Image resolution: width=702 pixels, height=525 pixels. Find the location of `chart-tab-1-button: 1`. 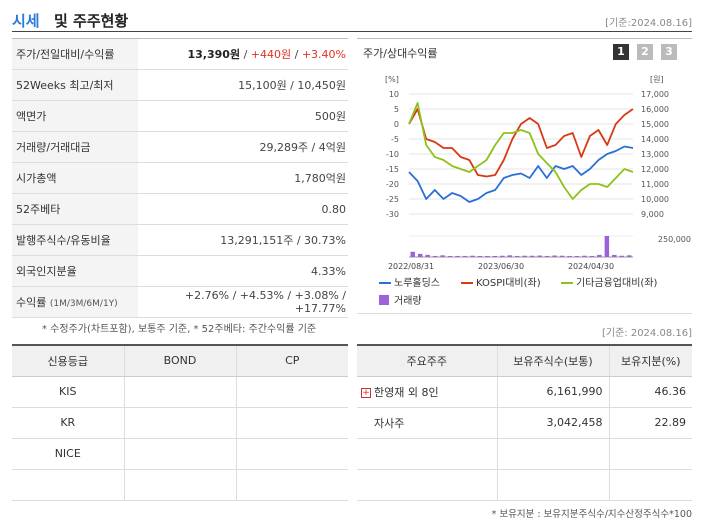

chart-tab-1-button: 1 is located at coordinates (621, 52).